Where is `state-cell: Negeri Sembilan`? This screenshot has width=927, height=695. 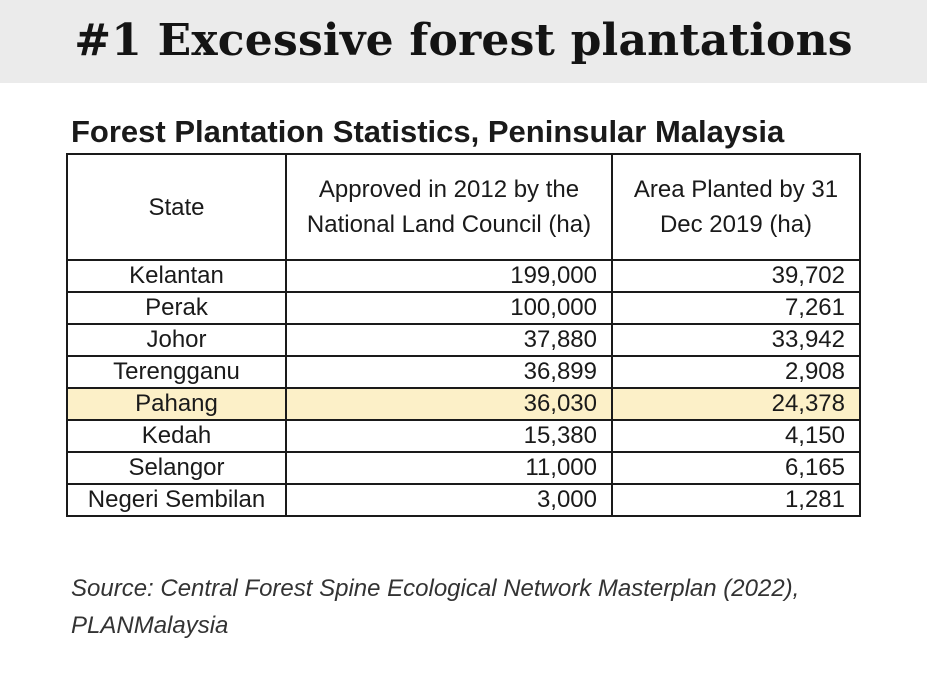
state-cell: Negeri Sembilan is located at coordinates (176, 500).